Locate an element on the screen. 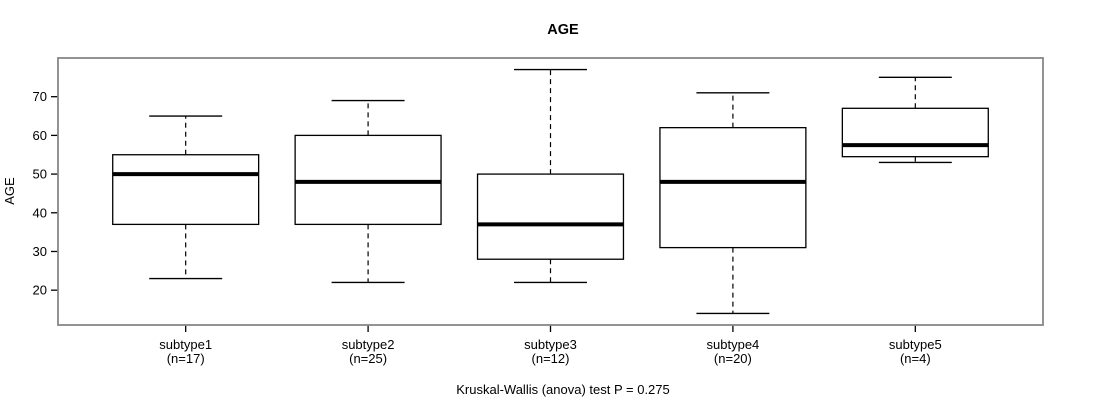  x-tick-label: subtype3 is located at coordinates (550, 344).